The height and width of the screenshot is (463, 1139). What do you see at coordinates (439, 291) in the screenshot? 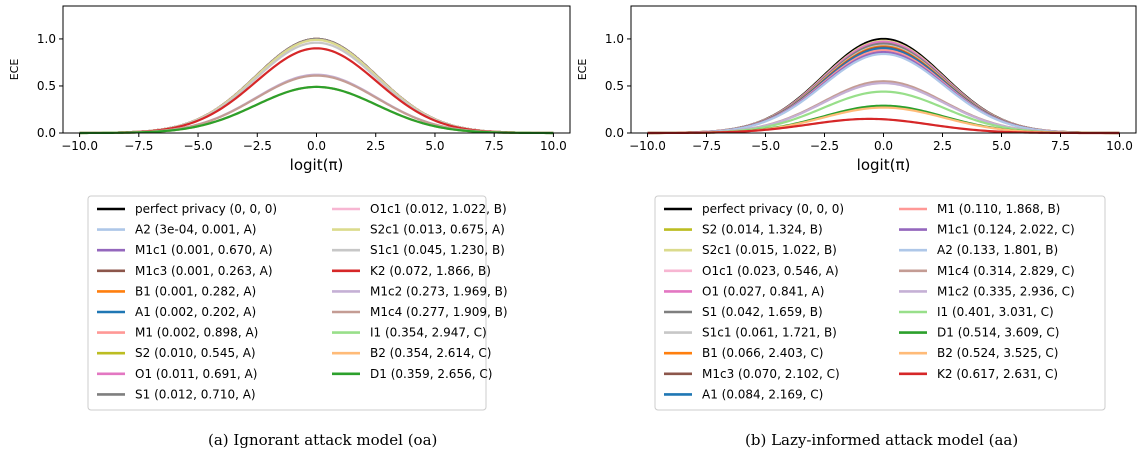
I see `legend-label: M1c2 (0.273, 1.969, B)` at bounding box center [439, 291].